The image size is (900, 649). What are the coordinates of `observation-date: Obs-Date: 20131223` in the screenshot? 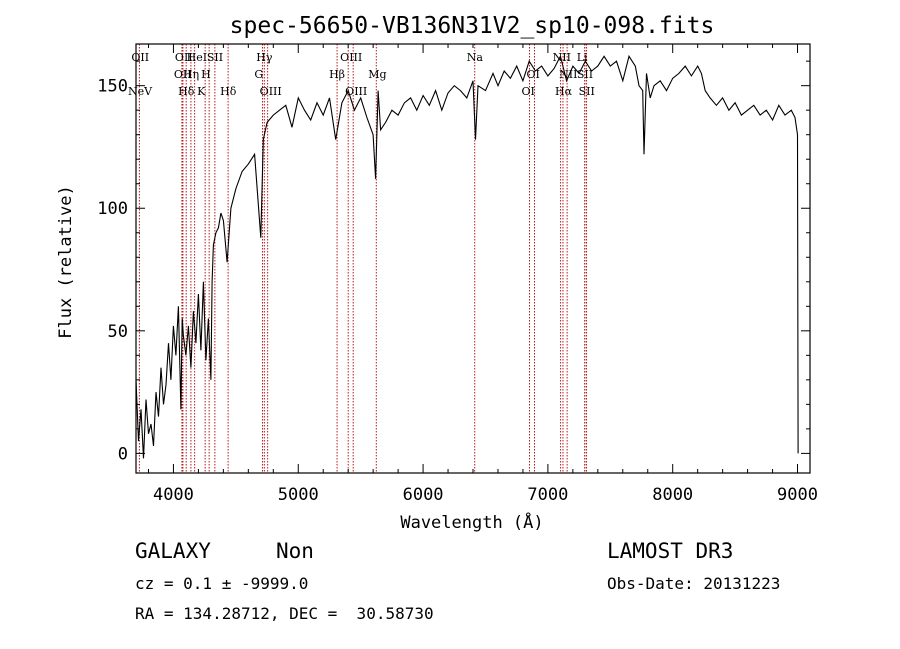 It's located at (694, 583).